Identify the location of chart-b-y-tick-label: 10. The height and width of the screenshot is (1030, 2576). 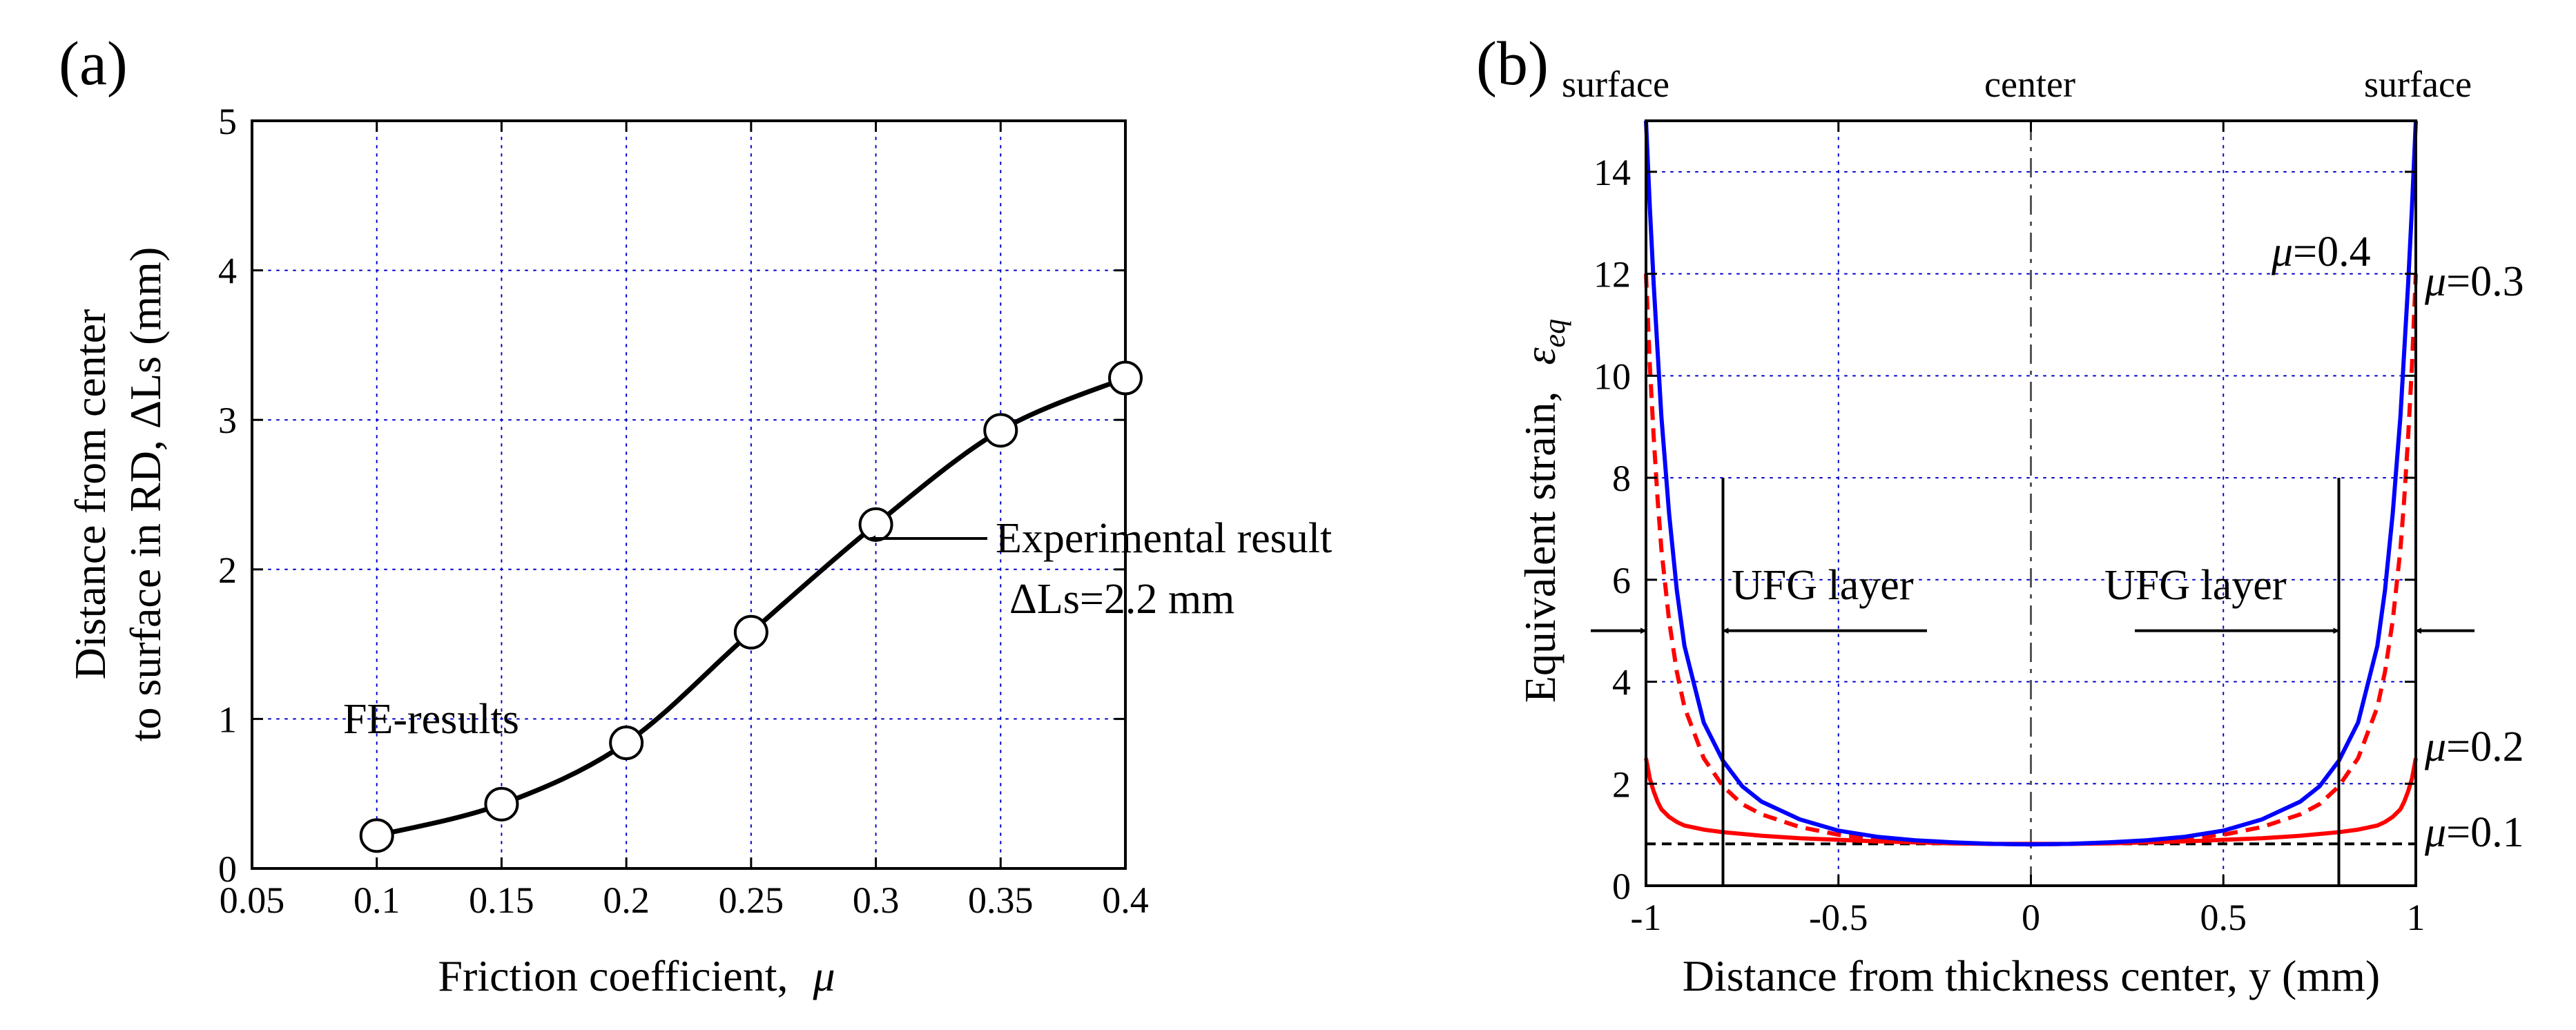
(1612, 376).